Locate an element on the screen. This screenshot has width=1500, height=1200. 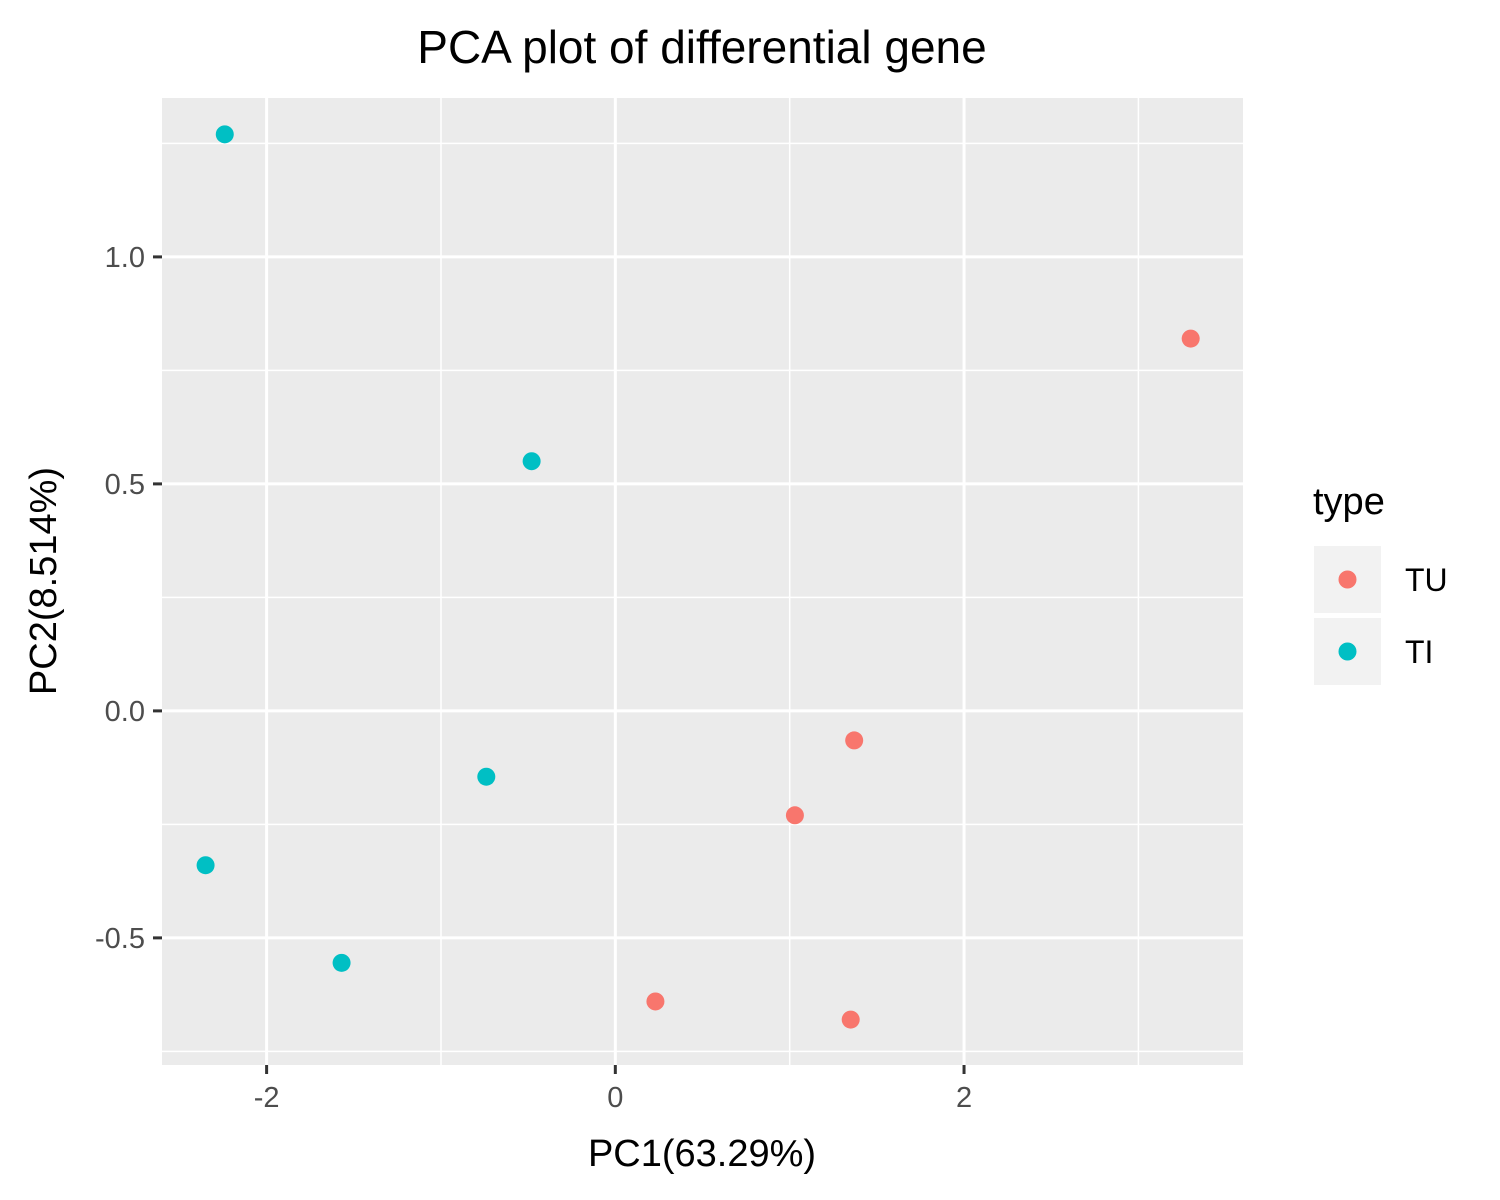
legend: type TU TI is located at coordinates (1380, 583).